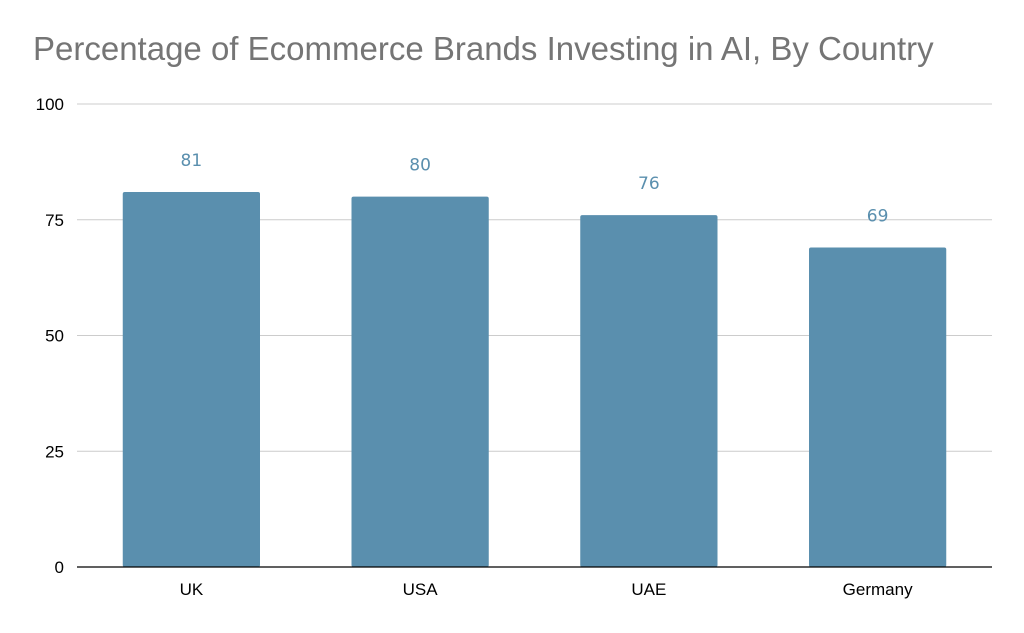  Describe the element at coordinates (648, 589) in the screenshot. I see `x-tick-label: UAE` at that location.